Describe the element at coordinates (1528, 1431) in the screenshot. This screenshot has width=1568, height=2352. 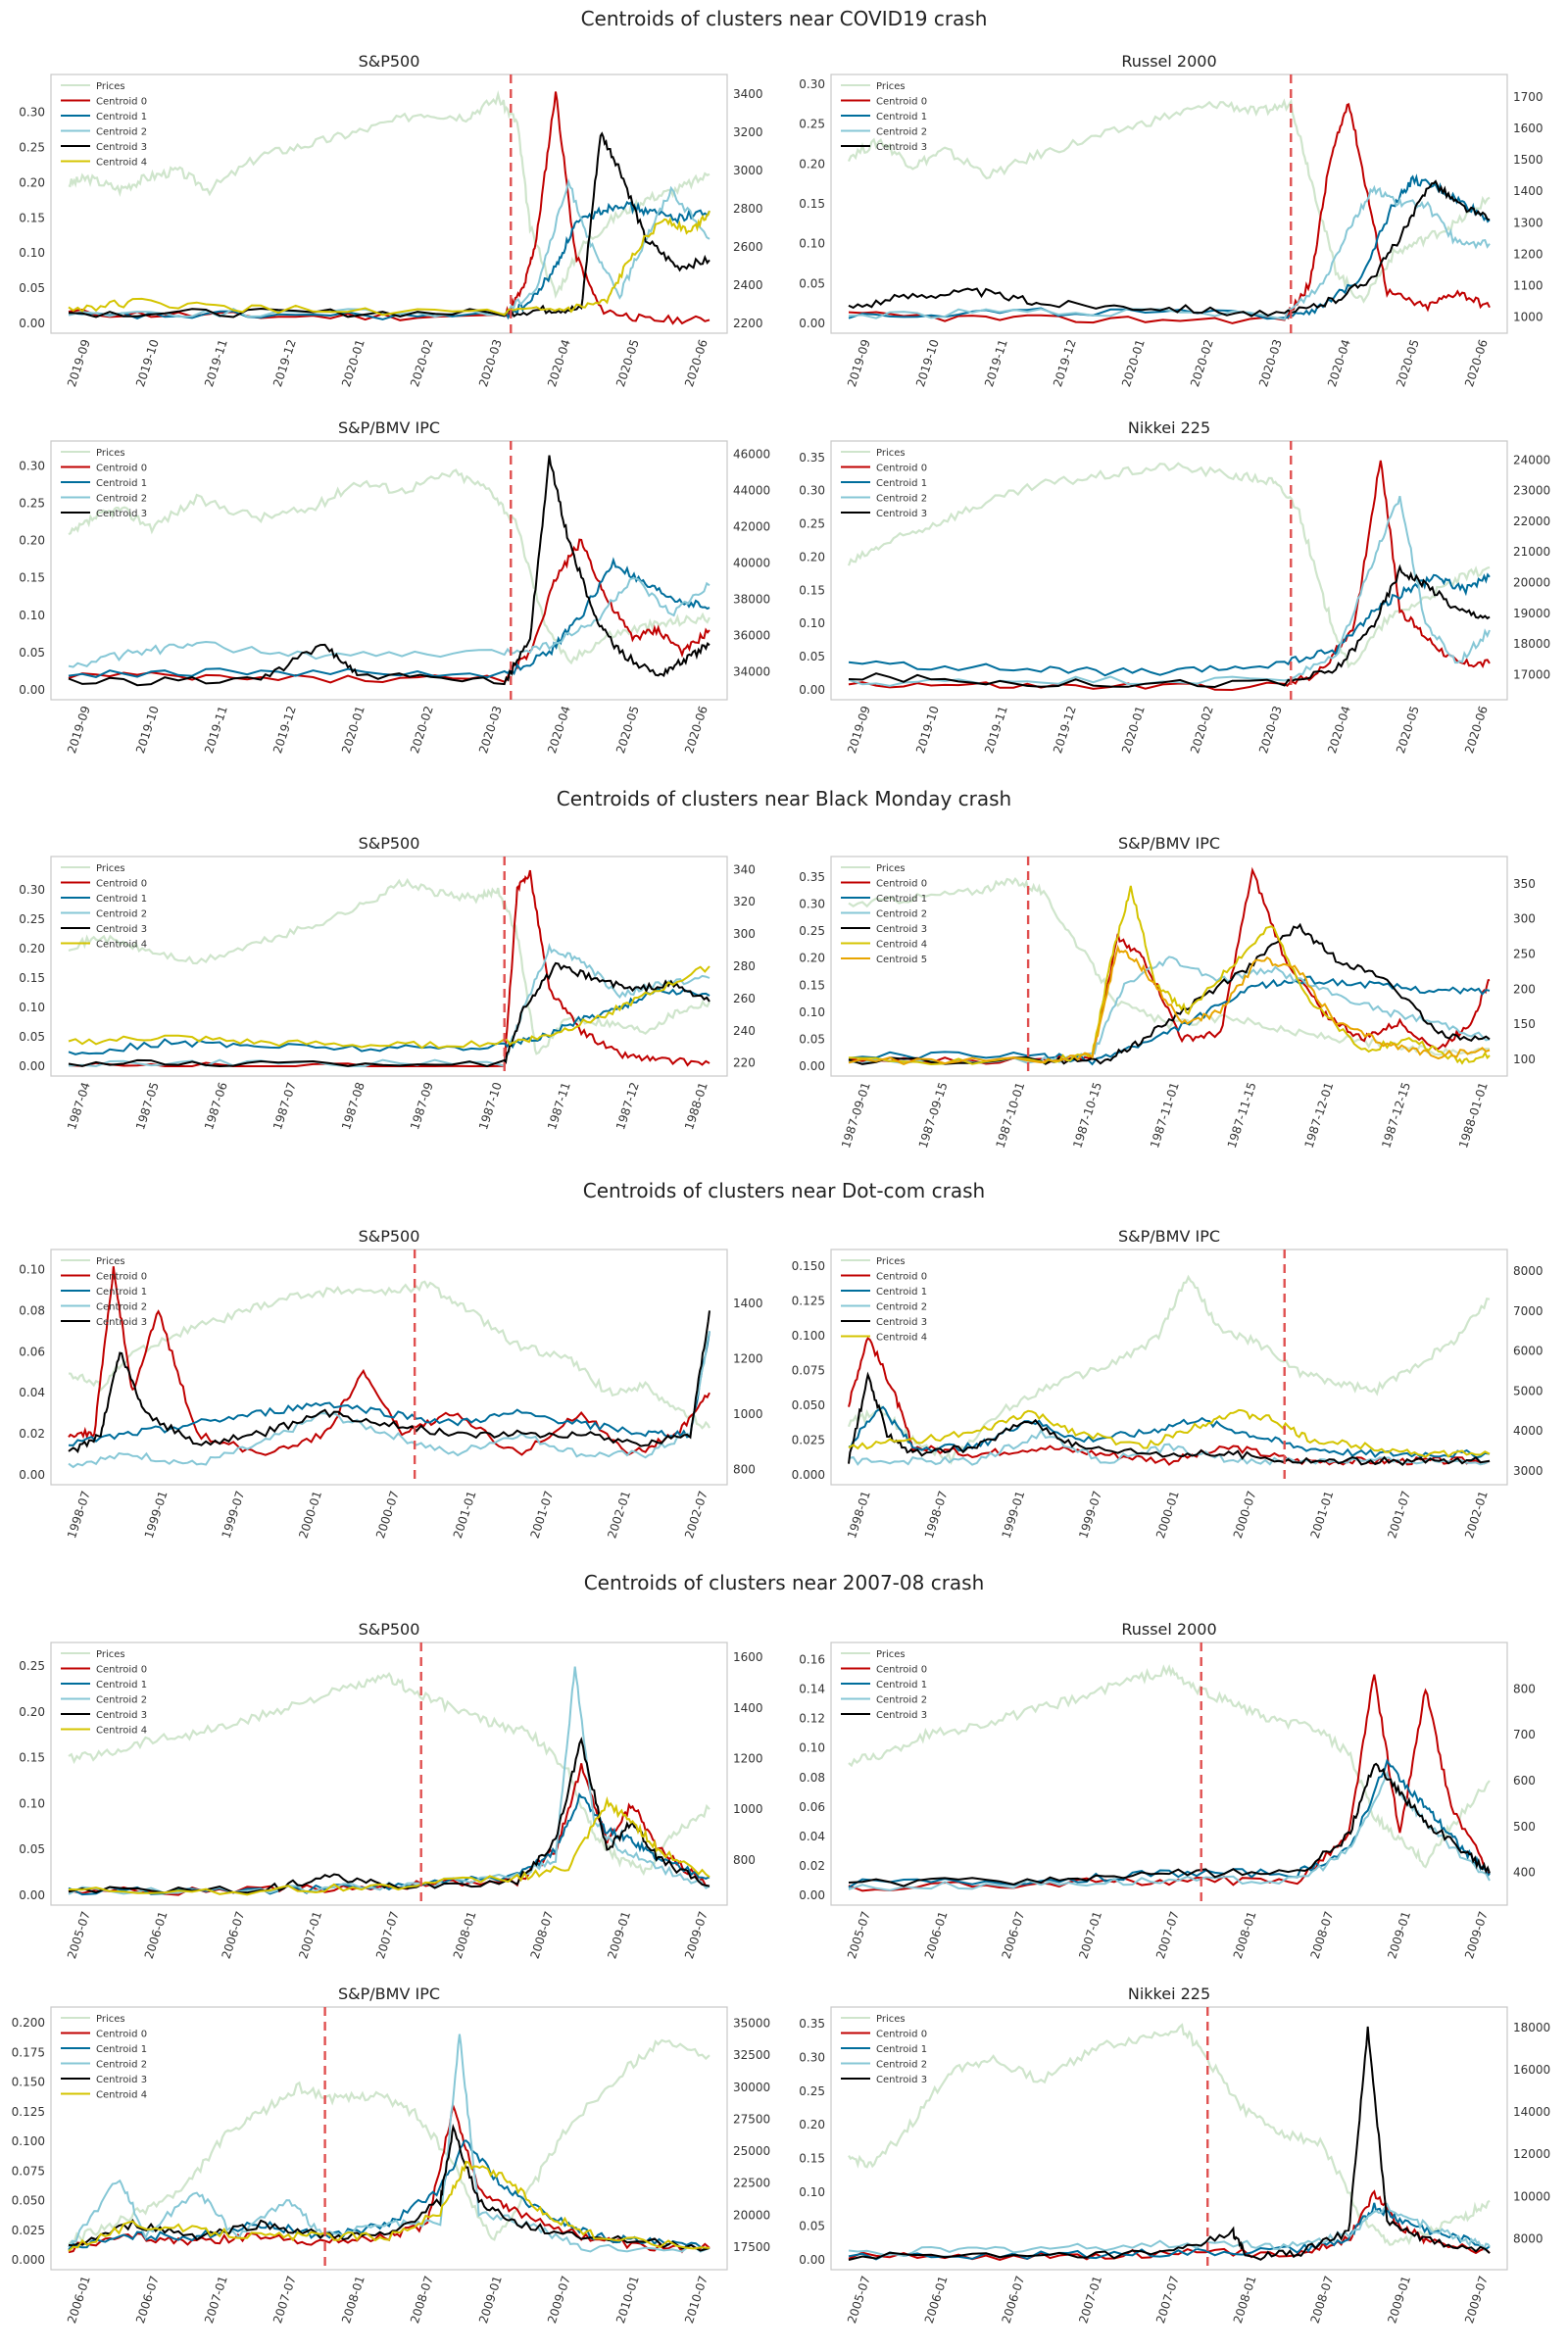
I see `y2-tick-label: 4000` at that location.